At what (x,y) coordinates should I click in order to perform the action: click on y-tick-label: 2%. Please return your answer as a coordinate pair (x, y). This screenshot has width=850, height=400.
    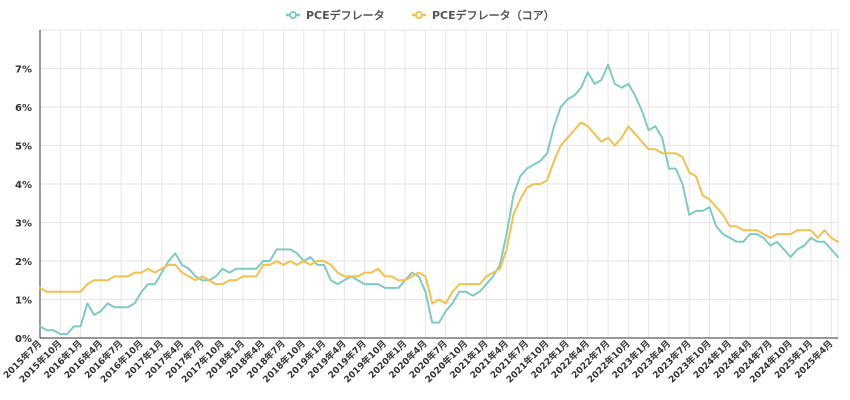
    Looking at the image, I should click on (23, 262).